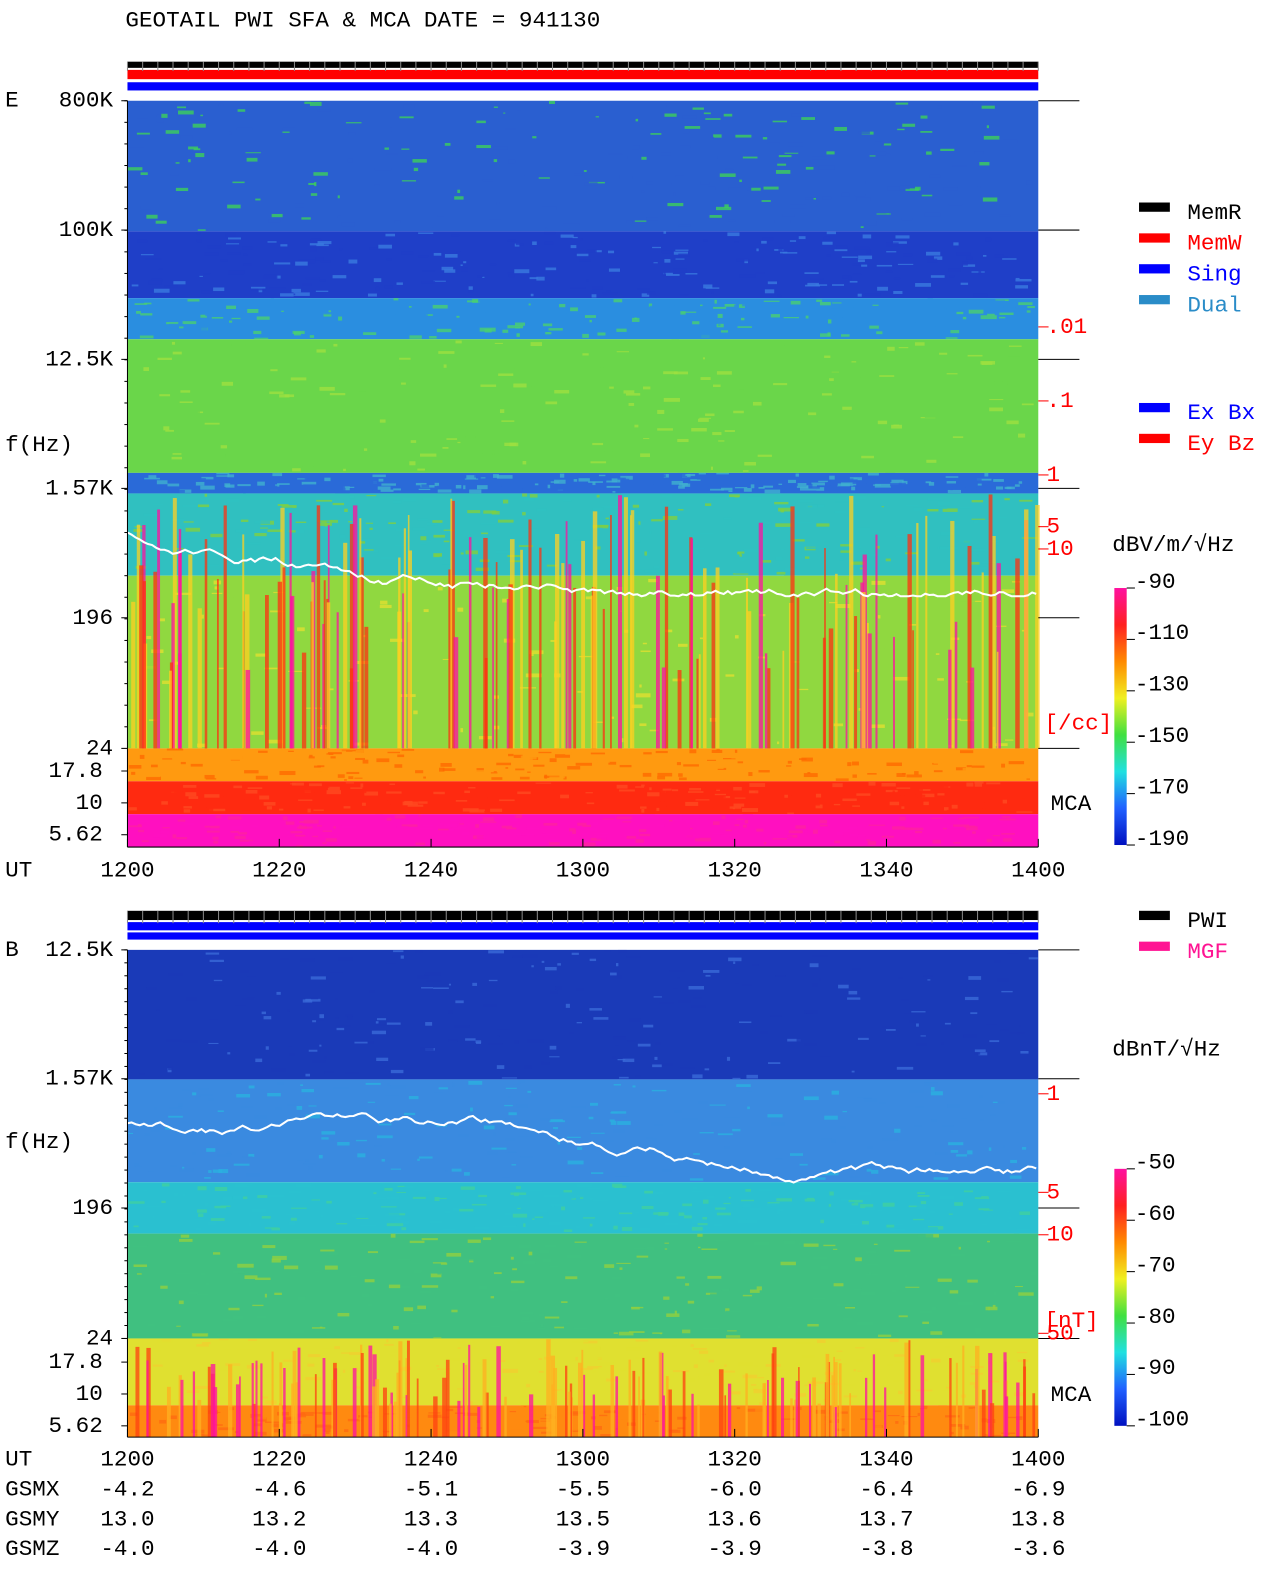  What do you see at coordinates (1071, 1321) in the screenshot?
I see `density-unit: [nT]` at bounding box center [1071, 1321].